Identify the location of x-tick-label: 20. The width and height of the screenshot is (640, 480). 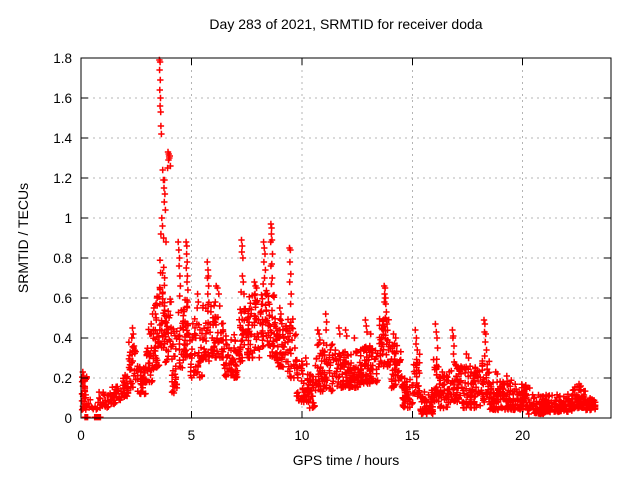
(522, 435).